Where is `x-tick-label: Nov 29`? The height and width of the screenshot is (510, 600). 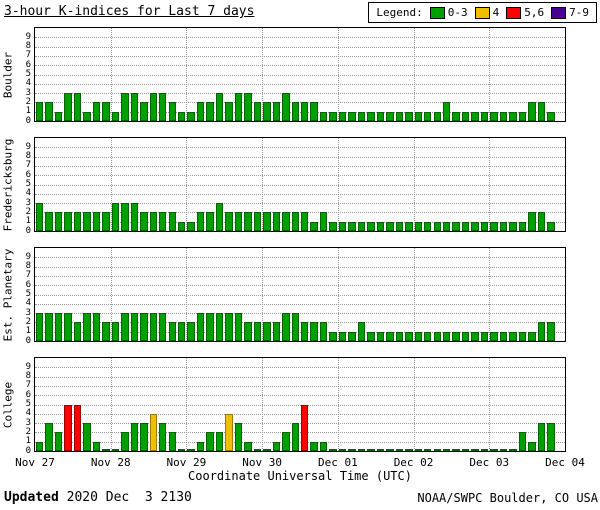 x-tick-label: Nov 29 is located at coordinates (186, 462).